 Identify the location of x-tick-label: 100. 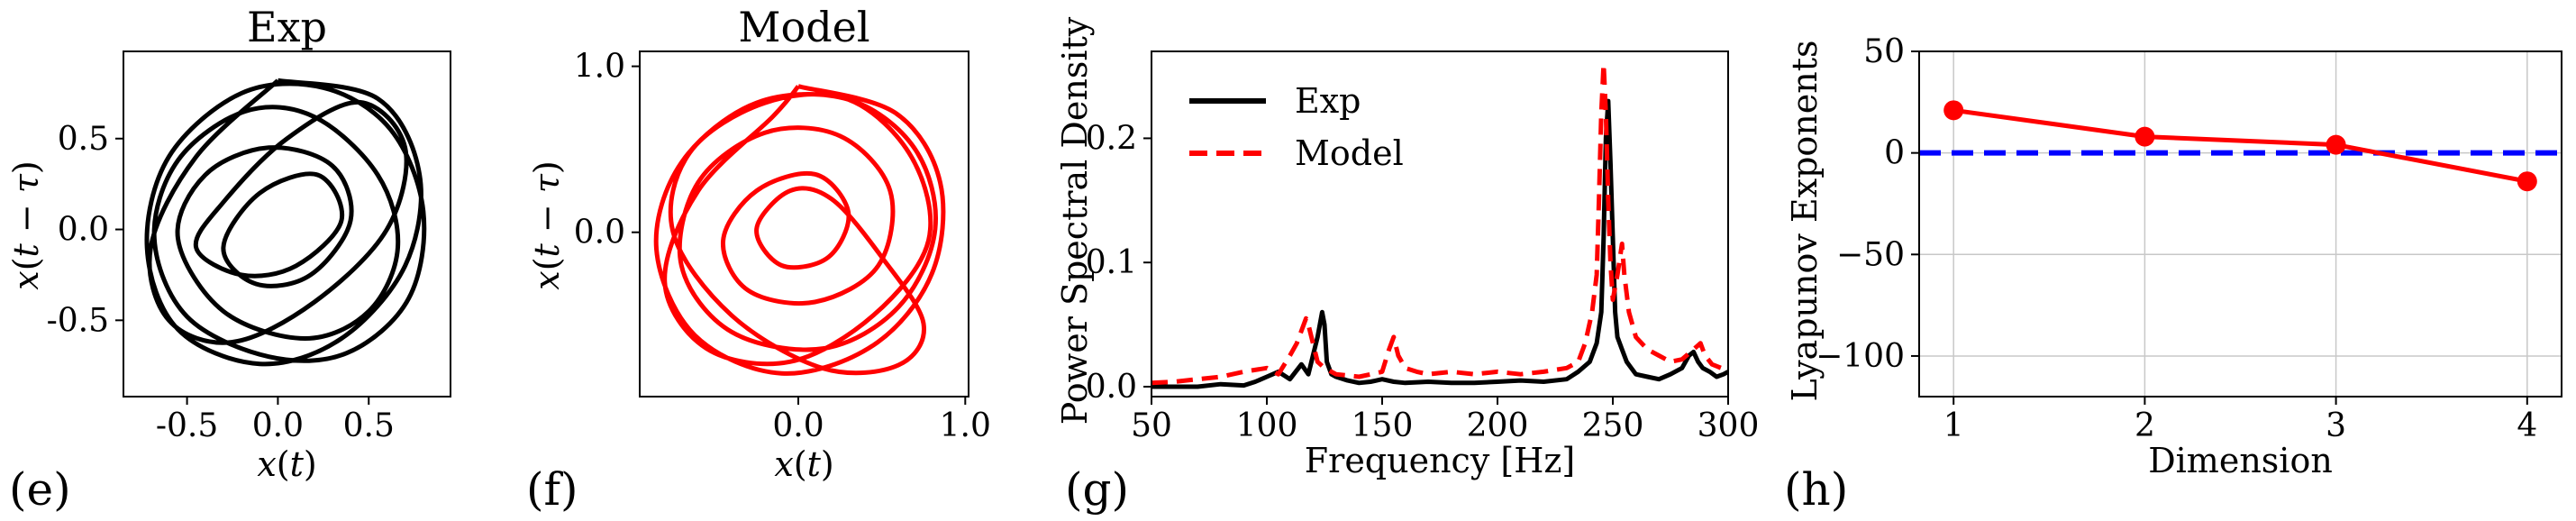
(1267, 425).